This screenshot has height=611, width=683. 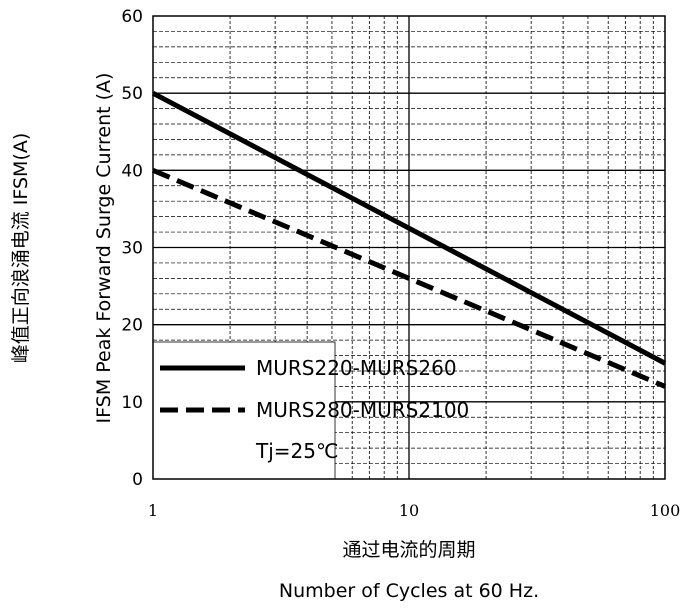 What do you see at coordinates (408, 550) in the screenshot?
I see `x-axis-title-cn: 通过电流的周期` at bounding box center [408, 550].